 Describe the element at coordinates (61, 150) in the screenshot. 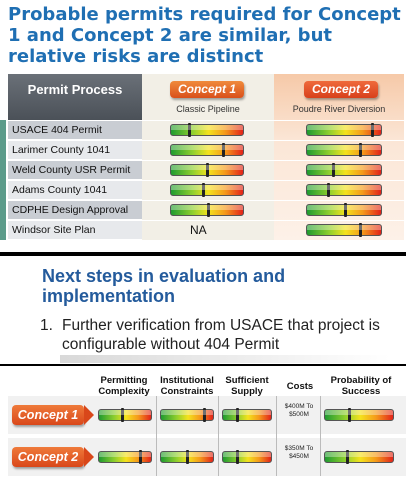

I see `permit-name: Larimer County 1041` at that location.